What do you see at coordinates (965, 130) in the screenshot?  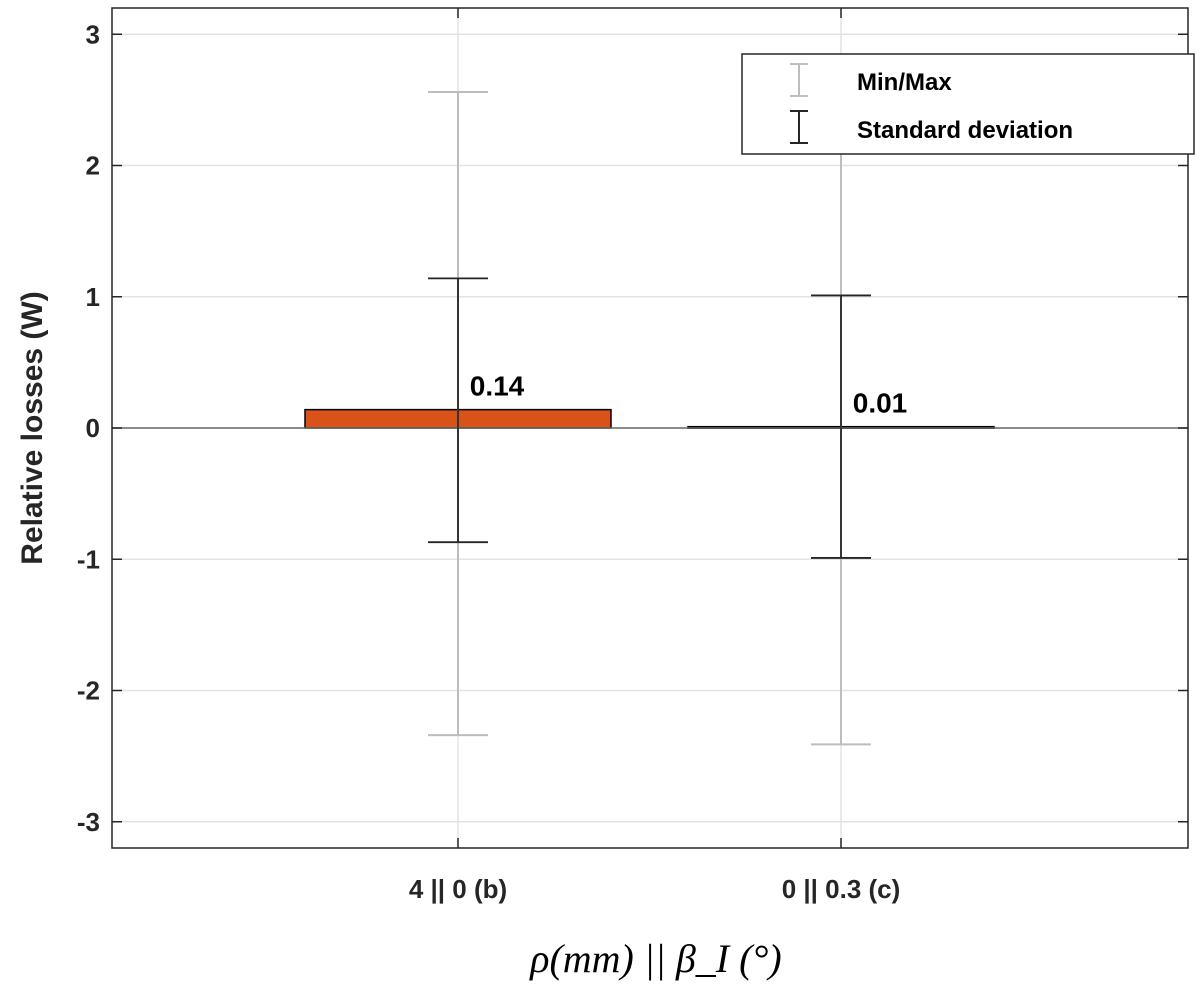 I see `legend-entry-std: Standard deviation` at bounding box center [965, 130].